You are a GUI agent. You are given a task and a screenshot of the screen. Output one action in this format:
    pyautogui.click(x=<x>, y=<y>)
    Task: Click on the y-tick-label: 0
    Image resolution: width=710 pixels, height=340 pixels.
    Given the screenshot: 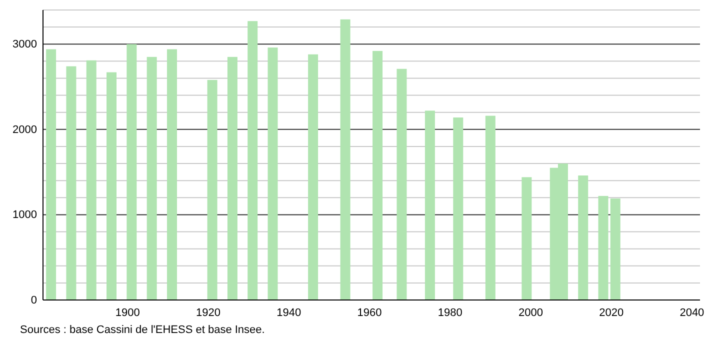 What is the action you would take?
    pyautogui.click(x=33, y=300)
    